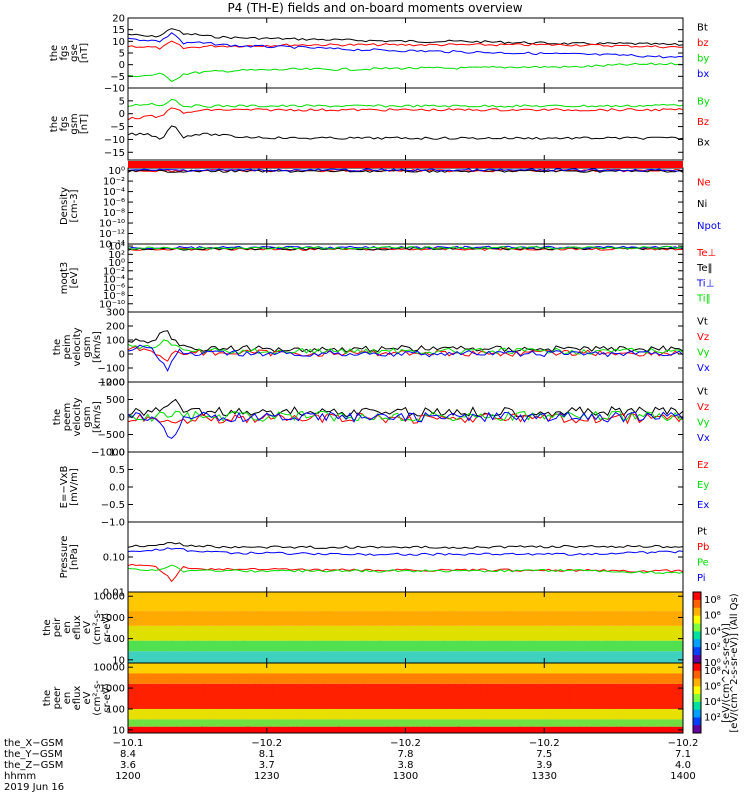 The width and height of the screenshot is (750, 800). Describe the element at coordinates (405, 776) in the screenshot. I see `ephemeris-value: 1300` at that location.